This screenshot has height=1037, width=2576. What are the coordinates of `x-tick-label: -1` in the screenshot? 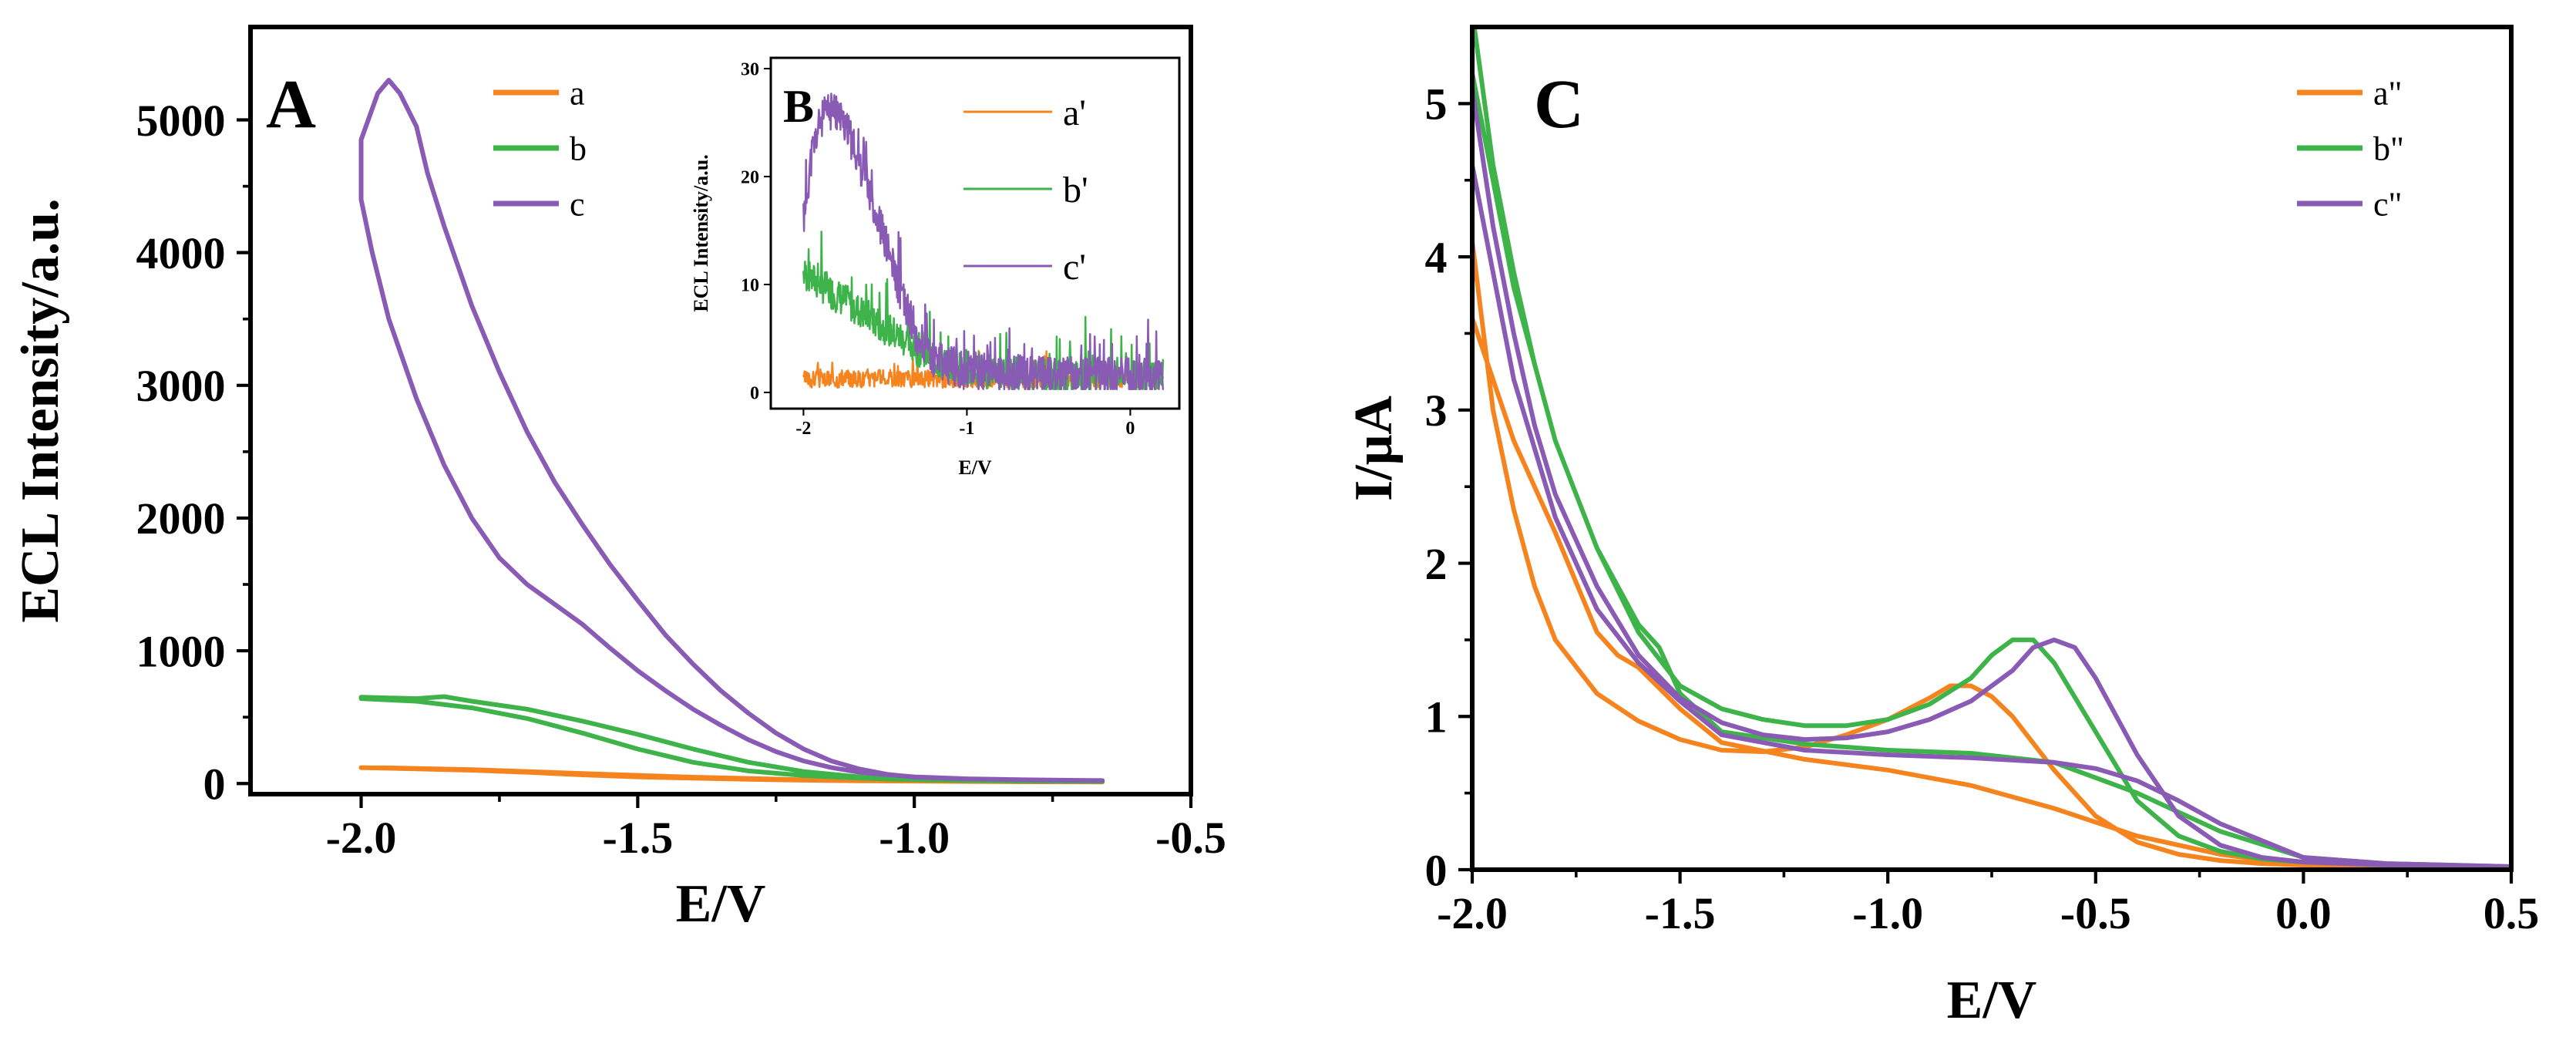 It's located at (966, 429).